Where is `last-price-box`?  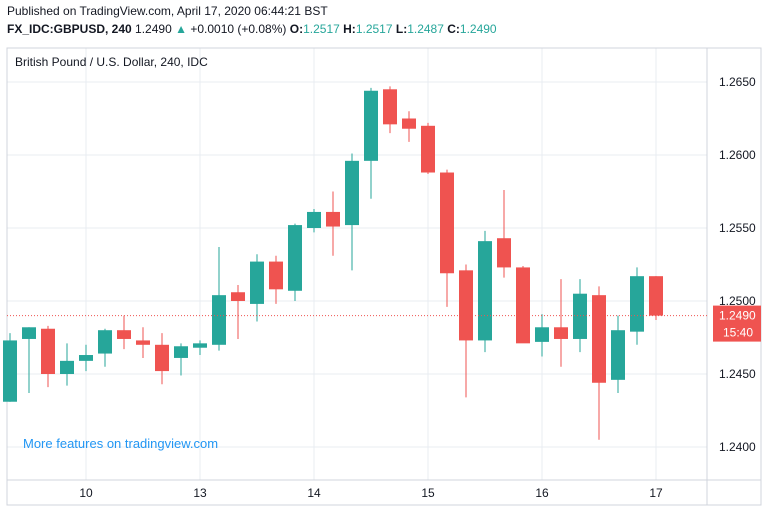 last-price-box is located at coordinates (737, 323).